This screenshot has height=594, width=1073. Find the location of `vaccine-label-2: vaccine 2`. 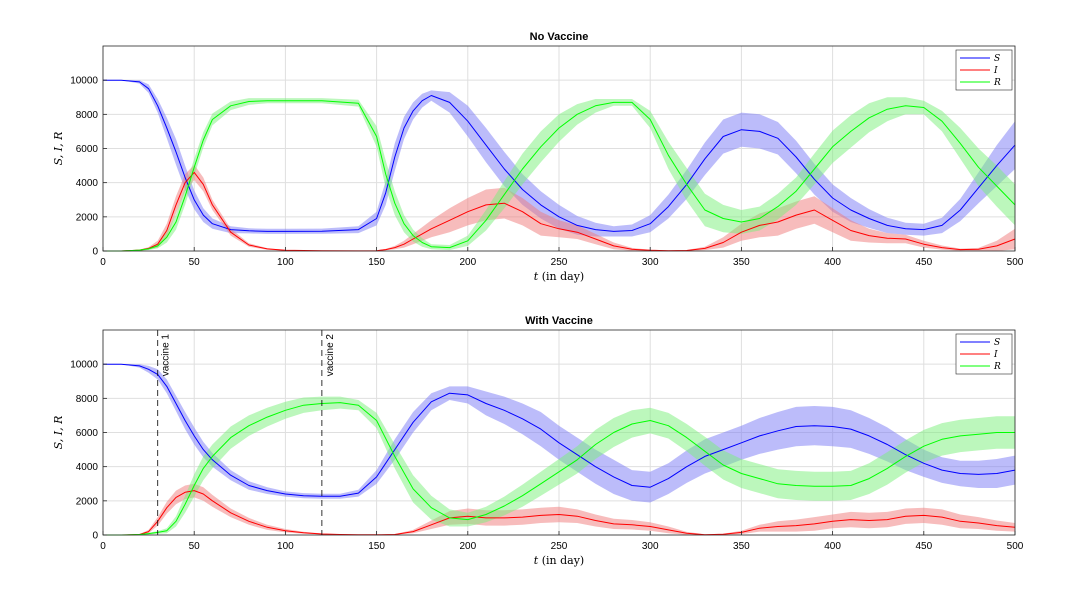

vaccine-label-2: vaccine 2 is located at coordinates (330, 355).